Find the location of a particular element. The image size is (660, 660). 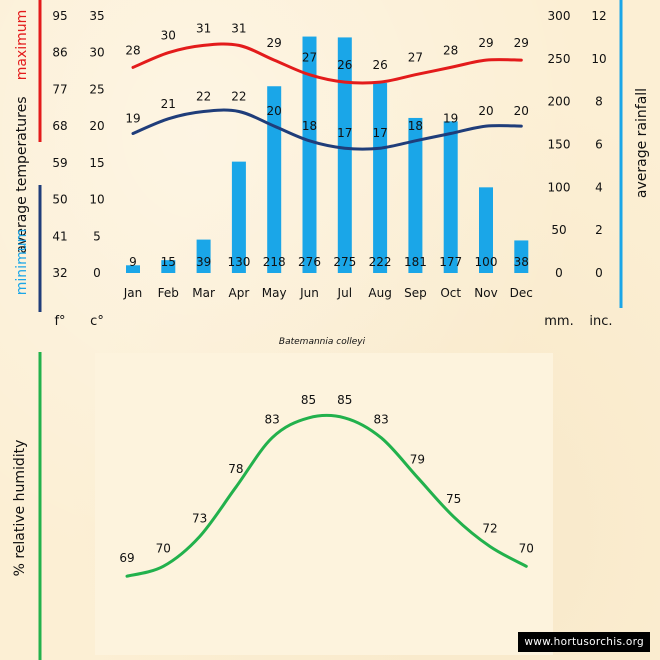

humidity-label: 73 is located at coordinates (199, 519).